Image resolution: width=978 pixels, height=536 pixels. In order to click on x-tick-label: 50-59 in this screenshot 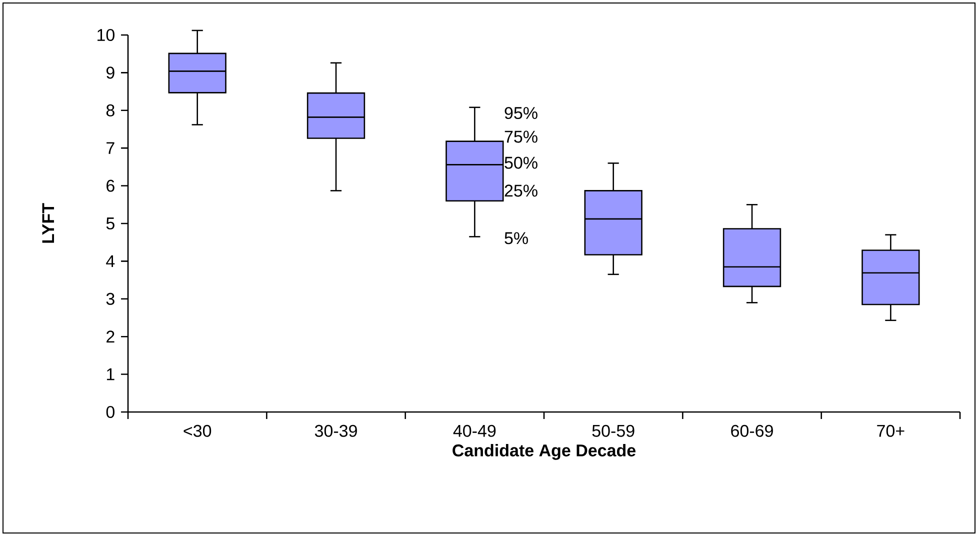, I will do `click(613, 430)`.